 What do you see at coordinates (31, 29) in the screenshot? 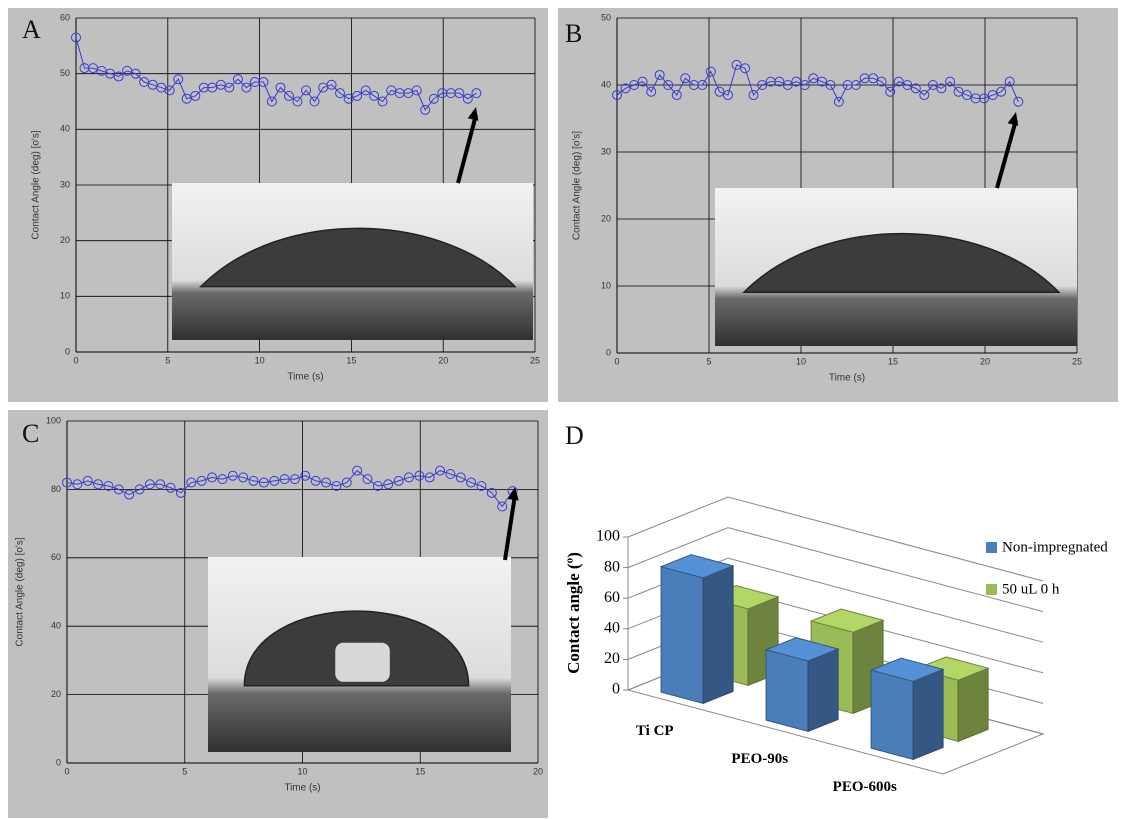
I see `panel-letter: A` at bounding box center [31, 29].